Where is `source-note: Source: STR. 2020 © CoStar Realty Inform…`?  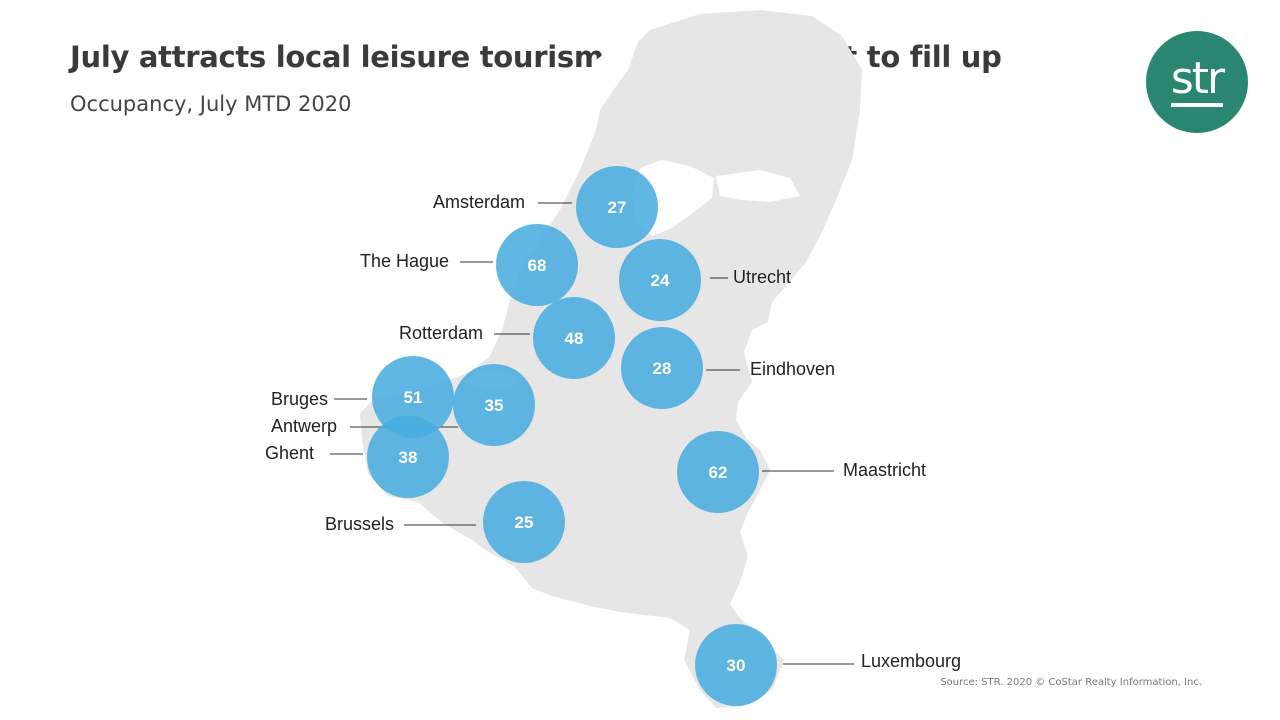
source-note: Source: STR. 2020 © CoStar Realty Inform… is located at coordinates (1071, 682).